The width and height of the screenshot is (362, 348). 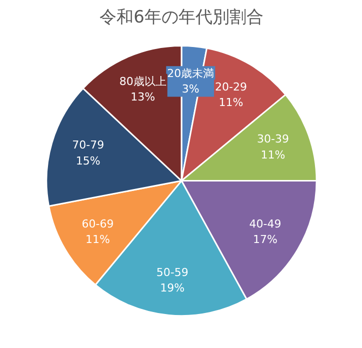 I want to click on data-label: 17%, so click(x=265, y=239).